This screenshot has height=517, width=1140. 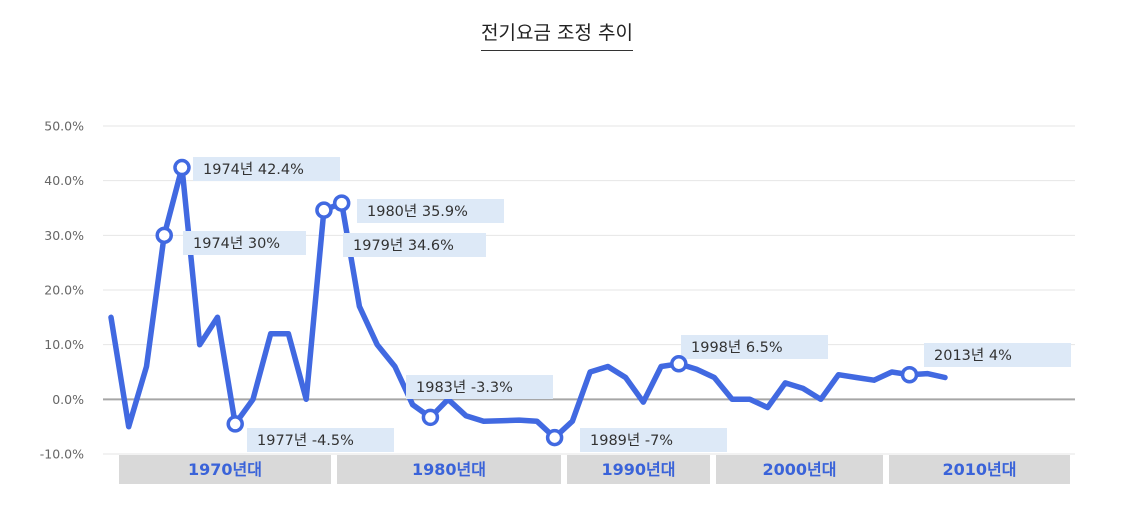 I want to click on decade-label: 2010년대, so click(x=980, y=469).